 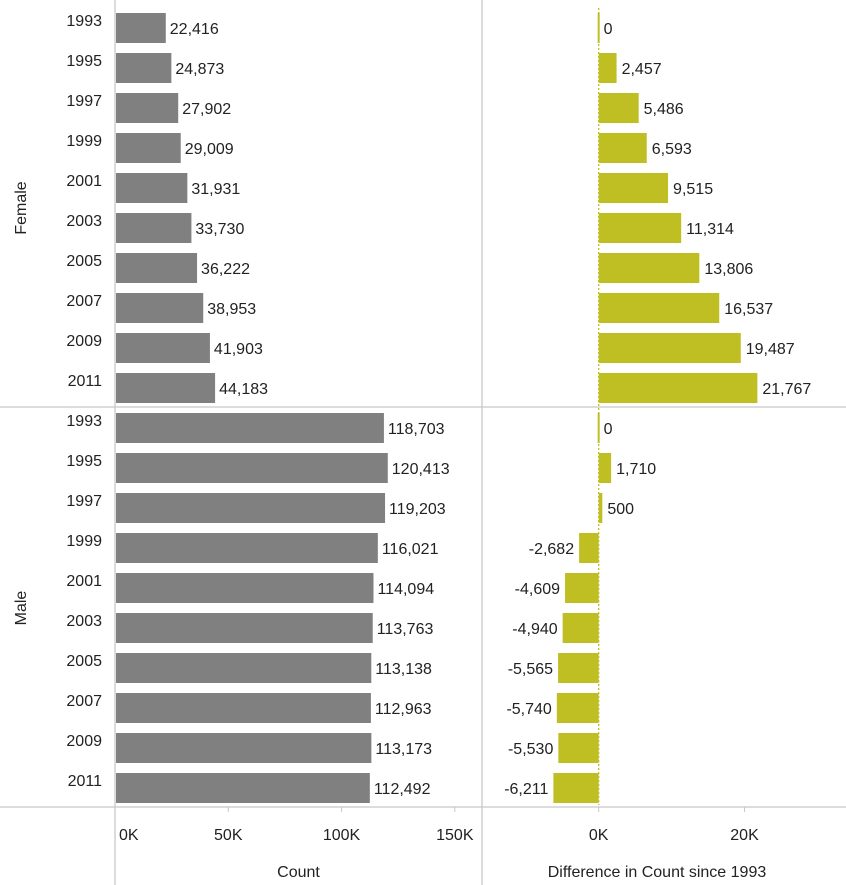 What do you see at coordinates (649, 268) in the screenshot?
I see `difference-bar-female-2005` at bounding box center [649, 268].